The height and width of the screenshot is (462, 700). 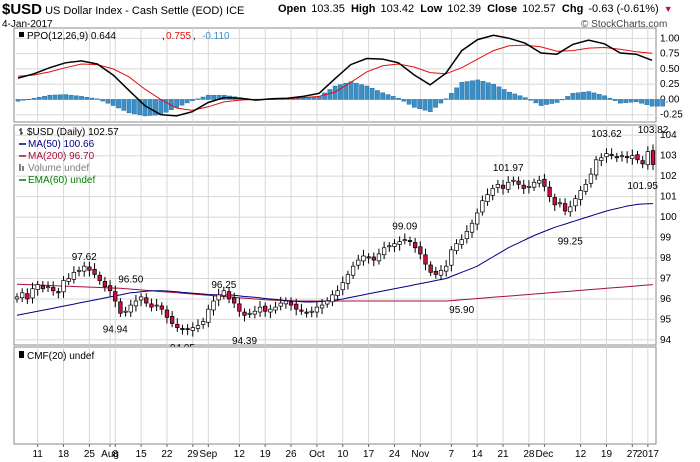 I want to click on x-tick-label: 14, so click(x=478, y=454).